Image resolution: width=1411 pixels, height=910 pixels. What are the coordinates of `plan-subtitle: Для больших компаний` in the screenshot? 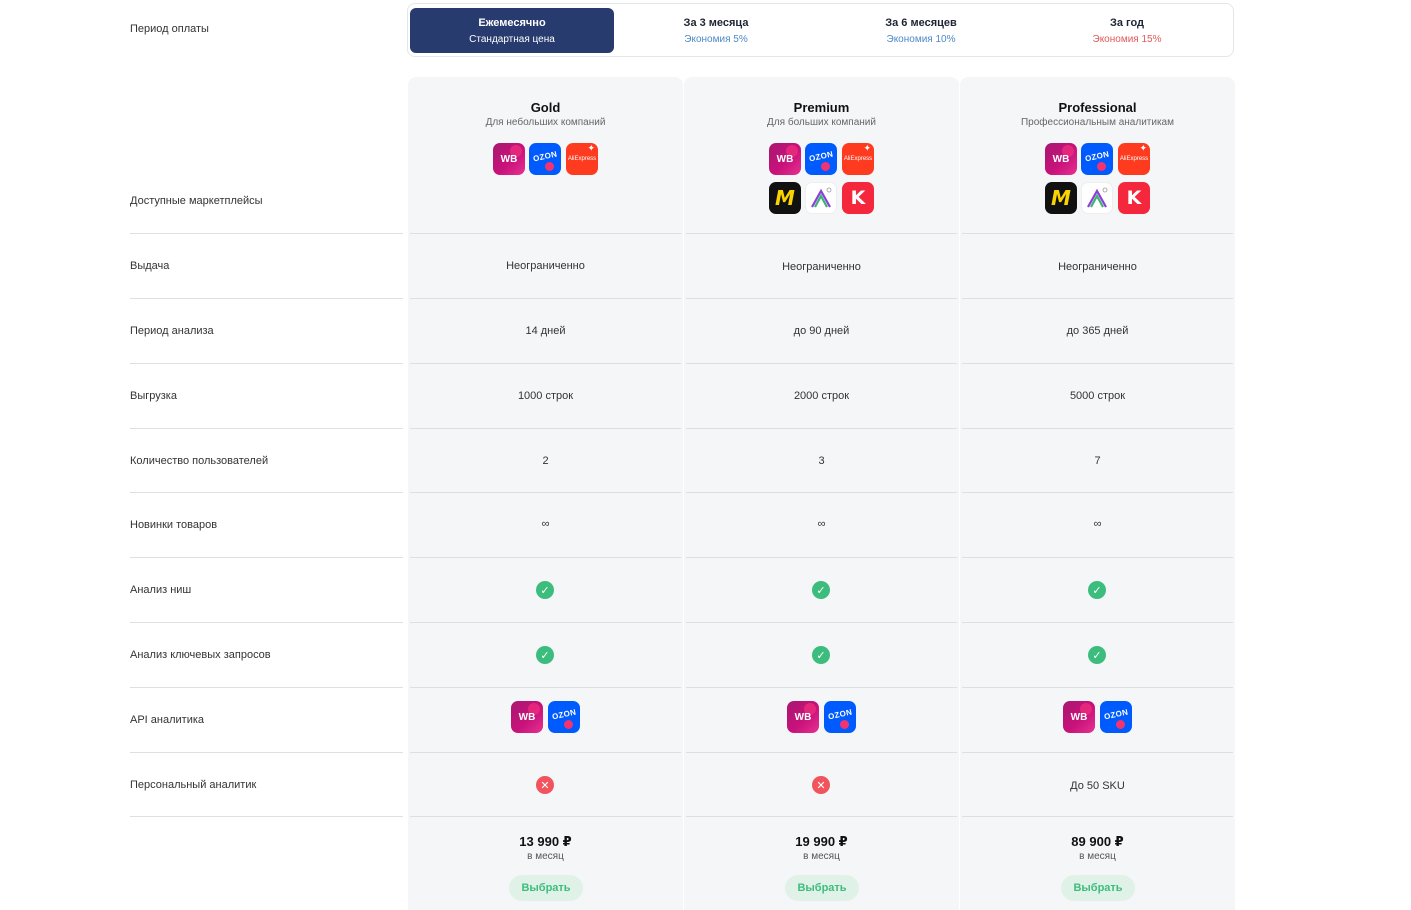 It's located at (821, 122).